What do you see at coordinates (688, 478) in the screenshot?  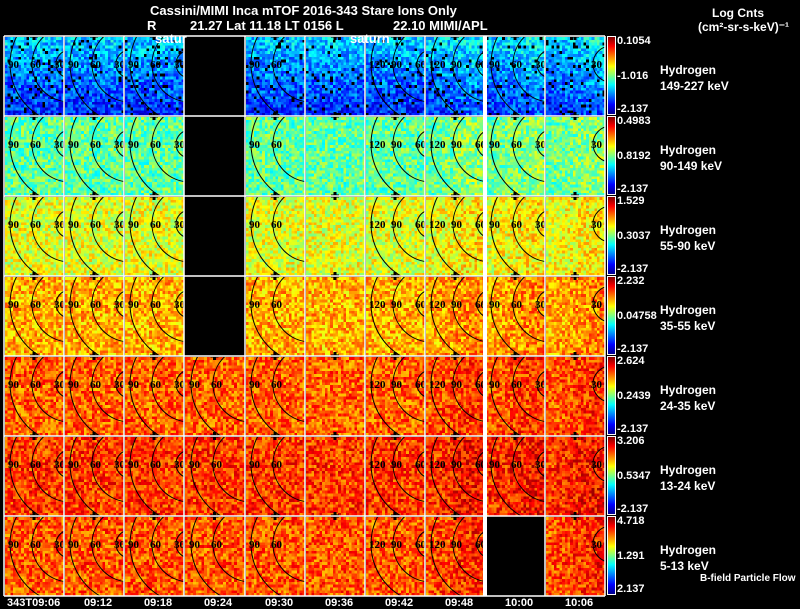 I see `species-label: Hydrogen 13-24 keV` at bounding box center [688, 478].